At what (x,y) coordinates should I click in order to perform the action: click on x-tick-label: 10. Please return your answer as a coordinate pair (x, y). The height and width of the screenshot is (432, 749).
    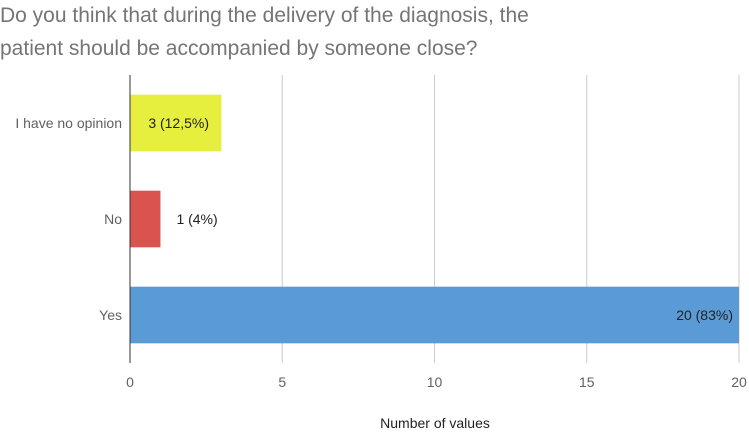
    Looking at the image, I should click on (435, 382).